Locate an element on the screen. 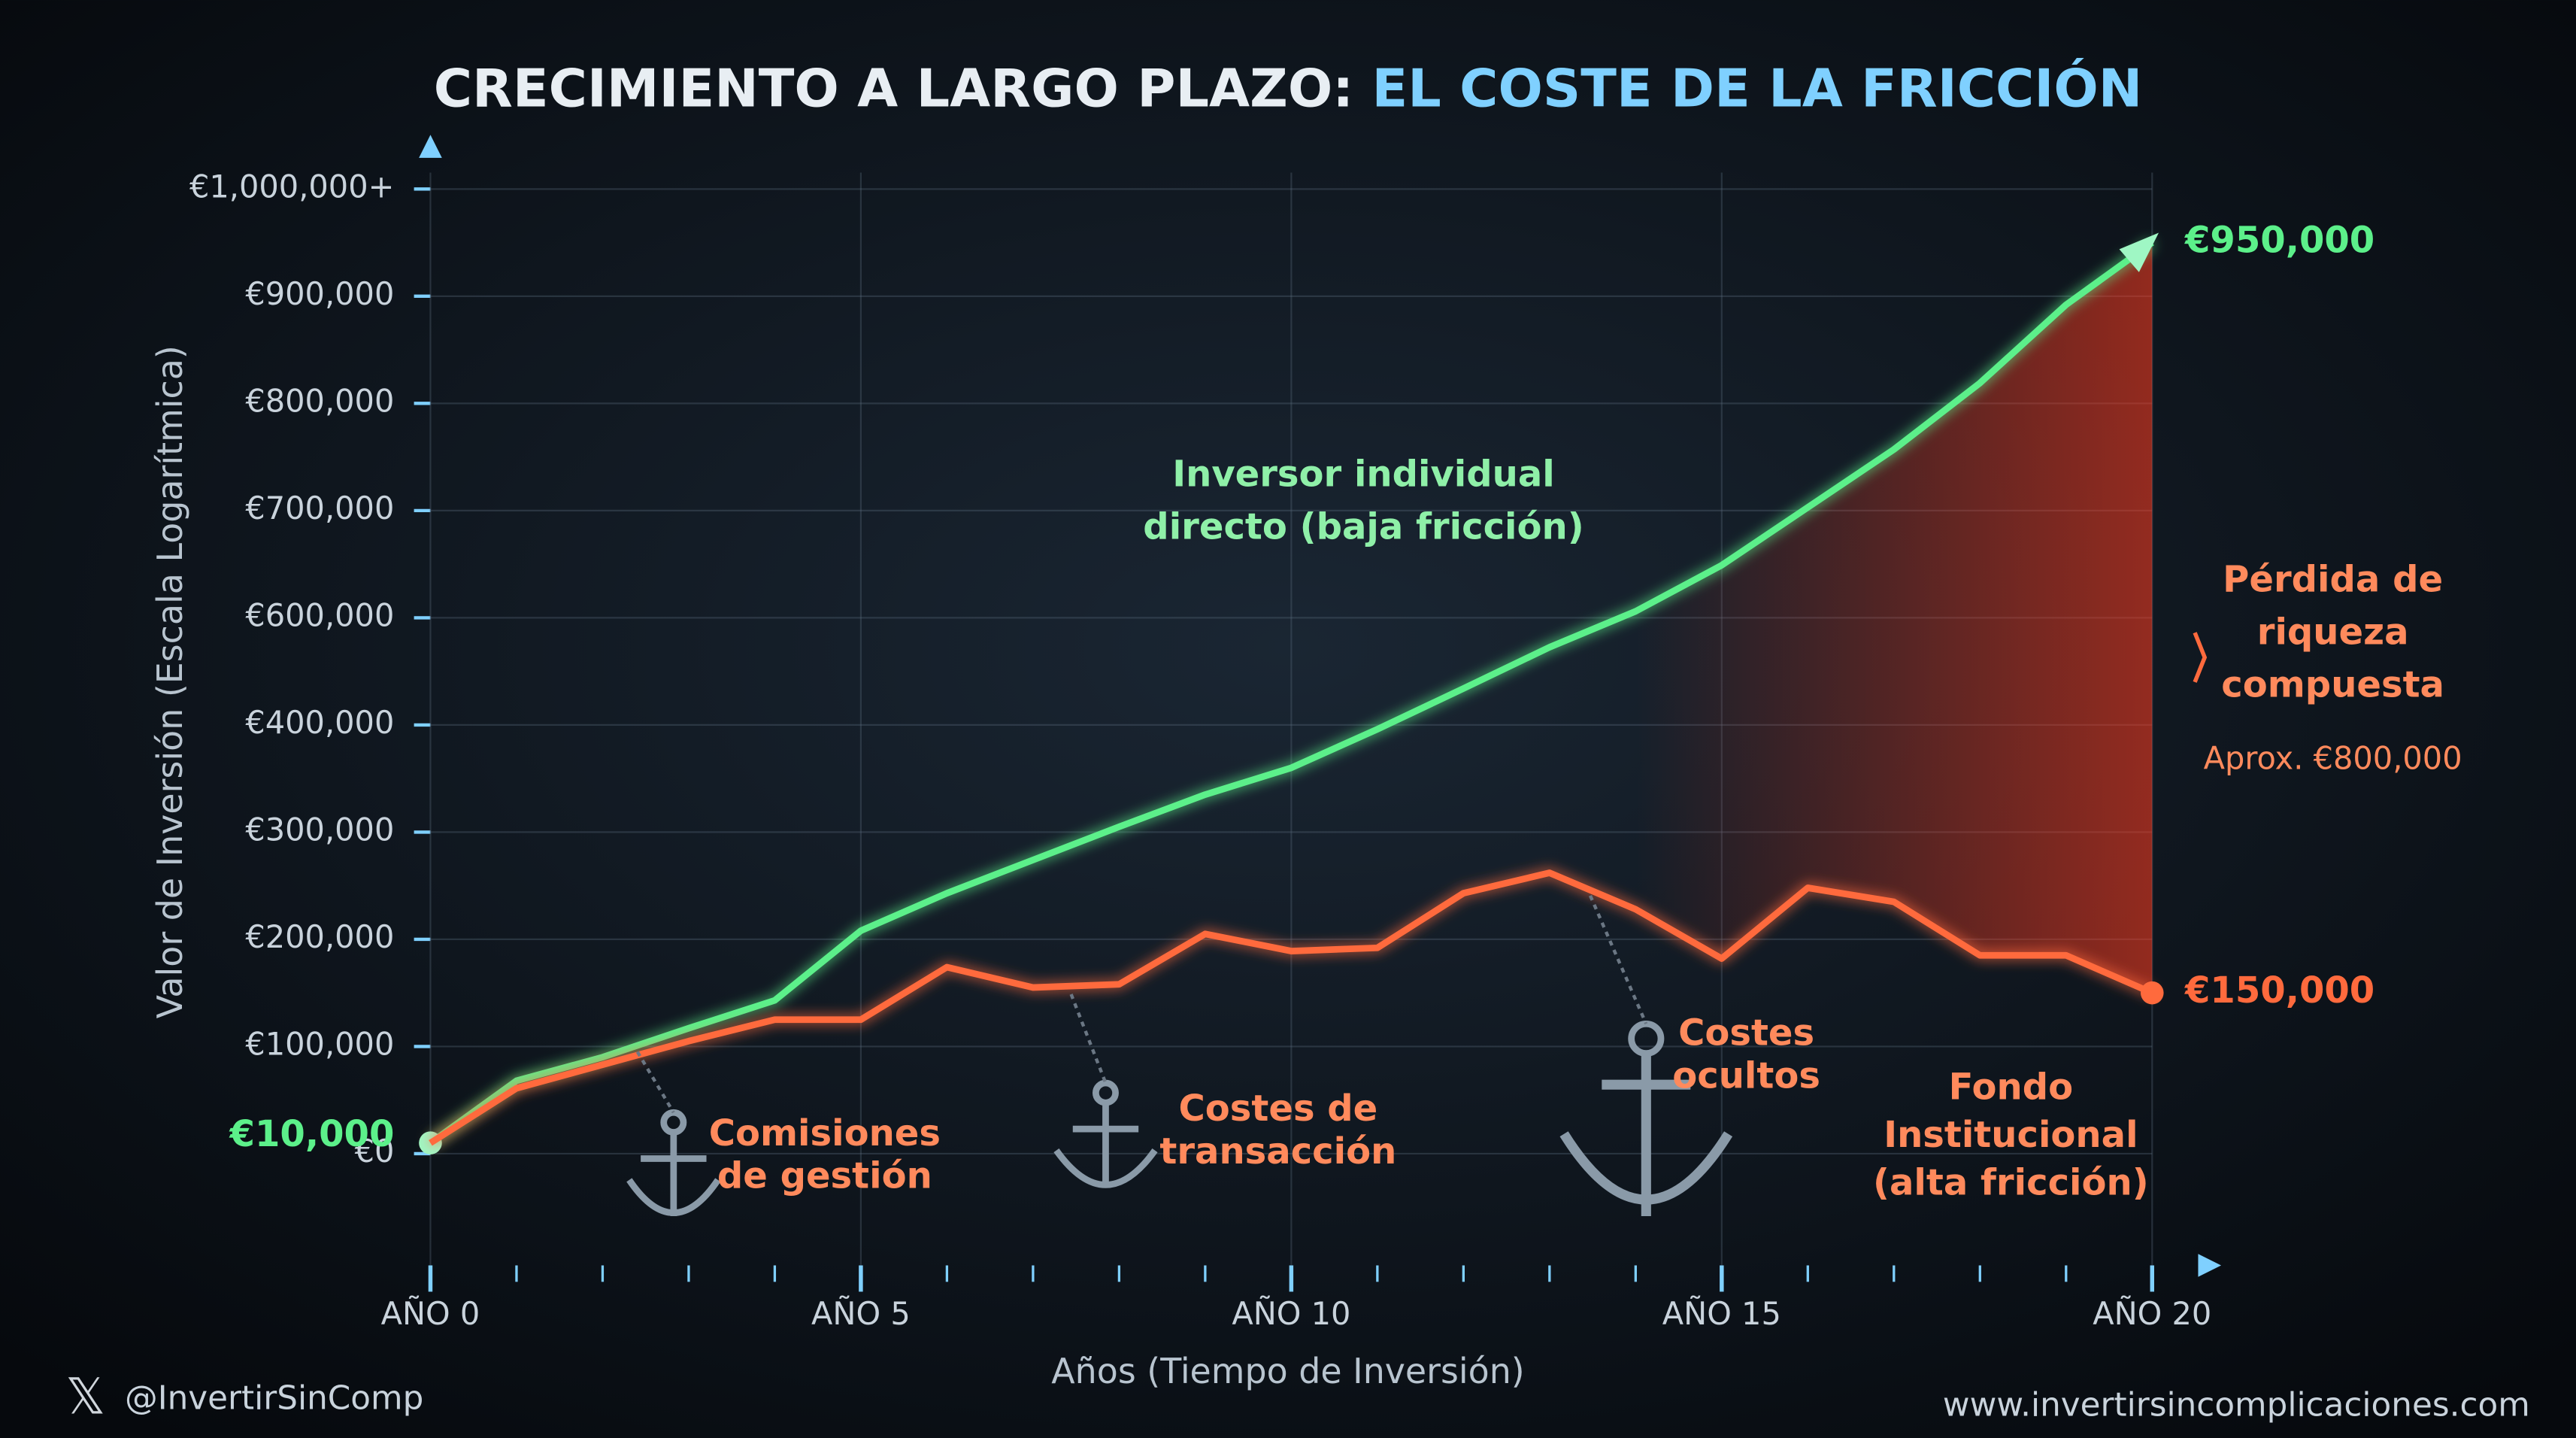 This screenshot has width=2576, height=1438. y-tick-label: €700,000 is located at coordinates (319, 508).